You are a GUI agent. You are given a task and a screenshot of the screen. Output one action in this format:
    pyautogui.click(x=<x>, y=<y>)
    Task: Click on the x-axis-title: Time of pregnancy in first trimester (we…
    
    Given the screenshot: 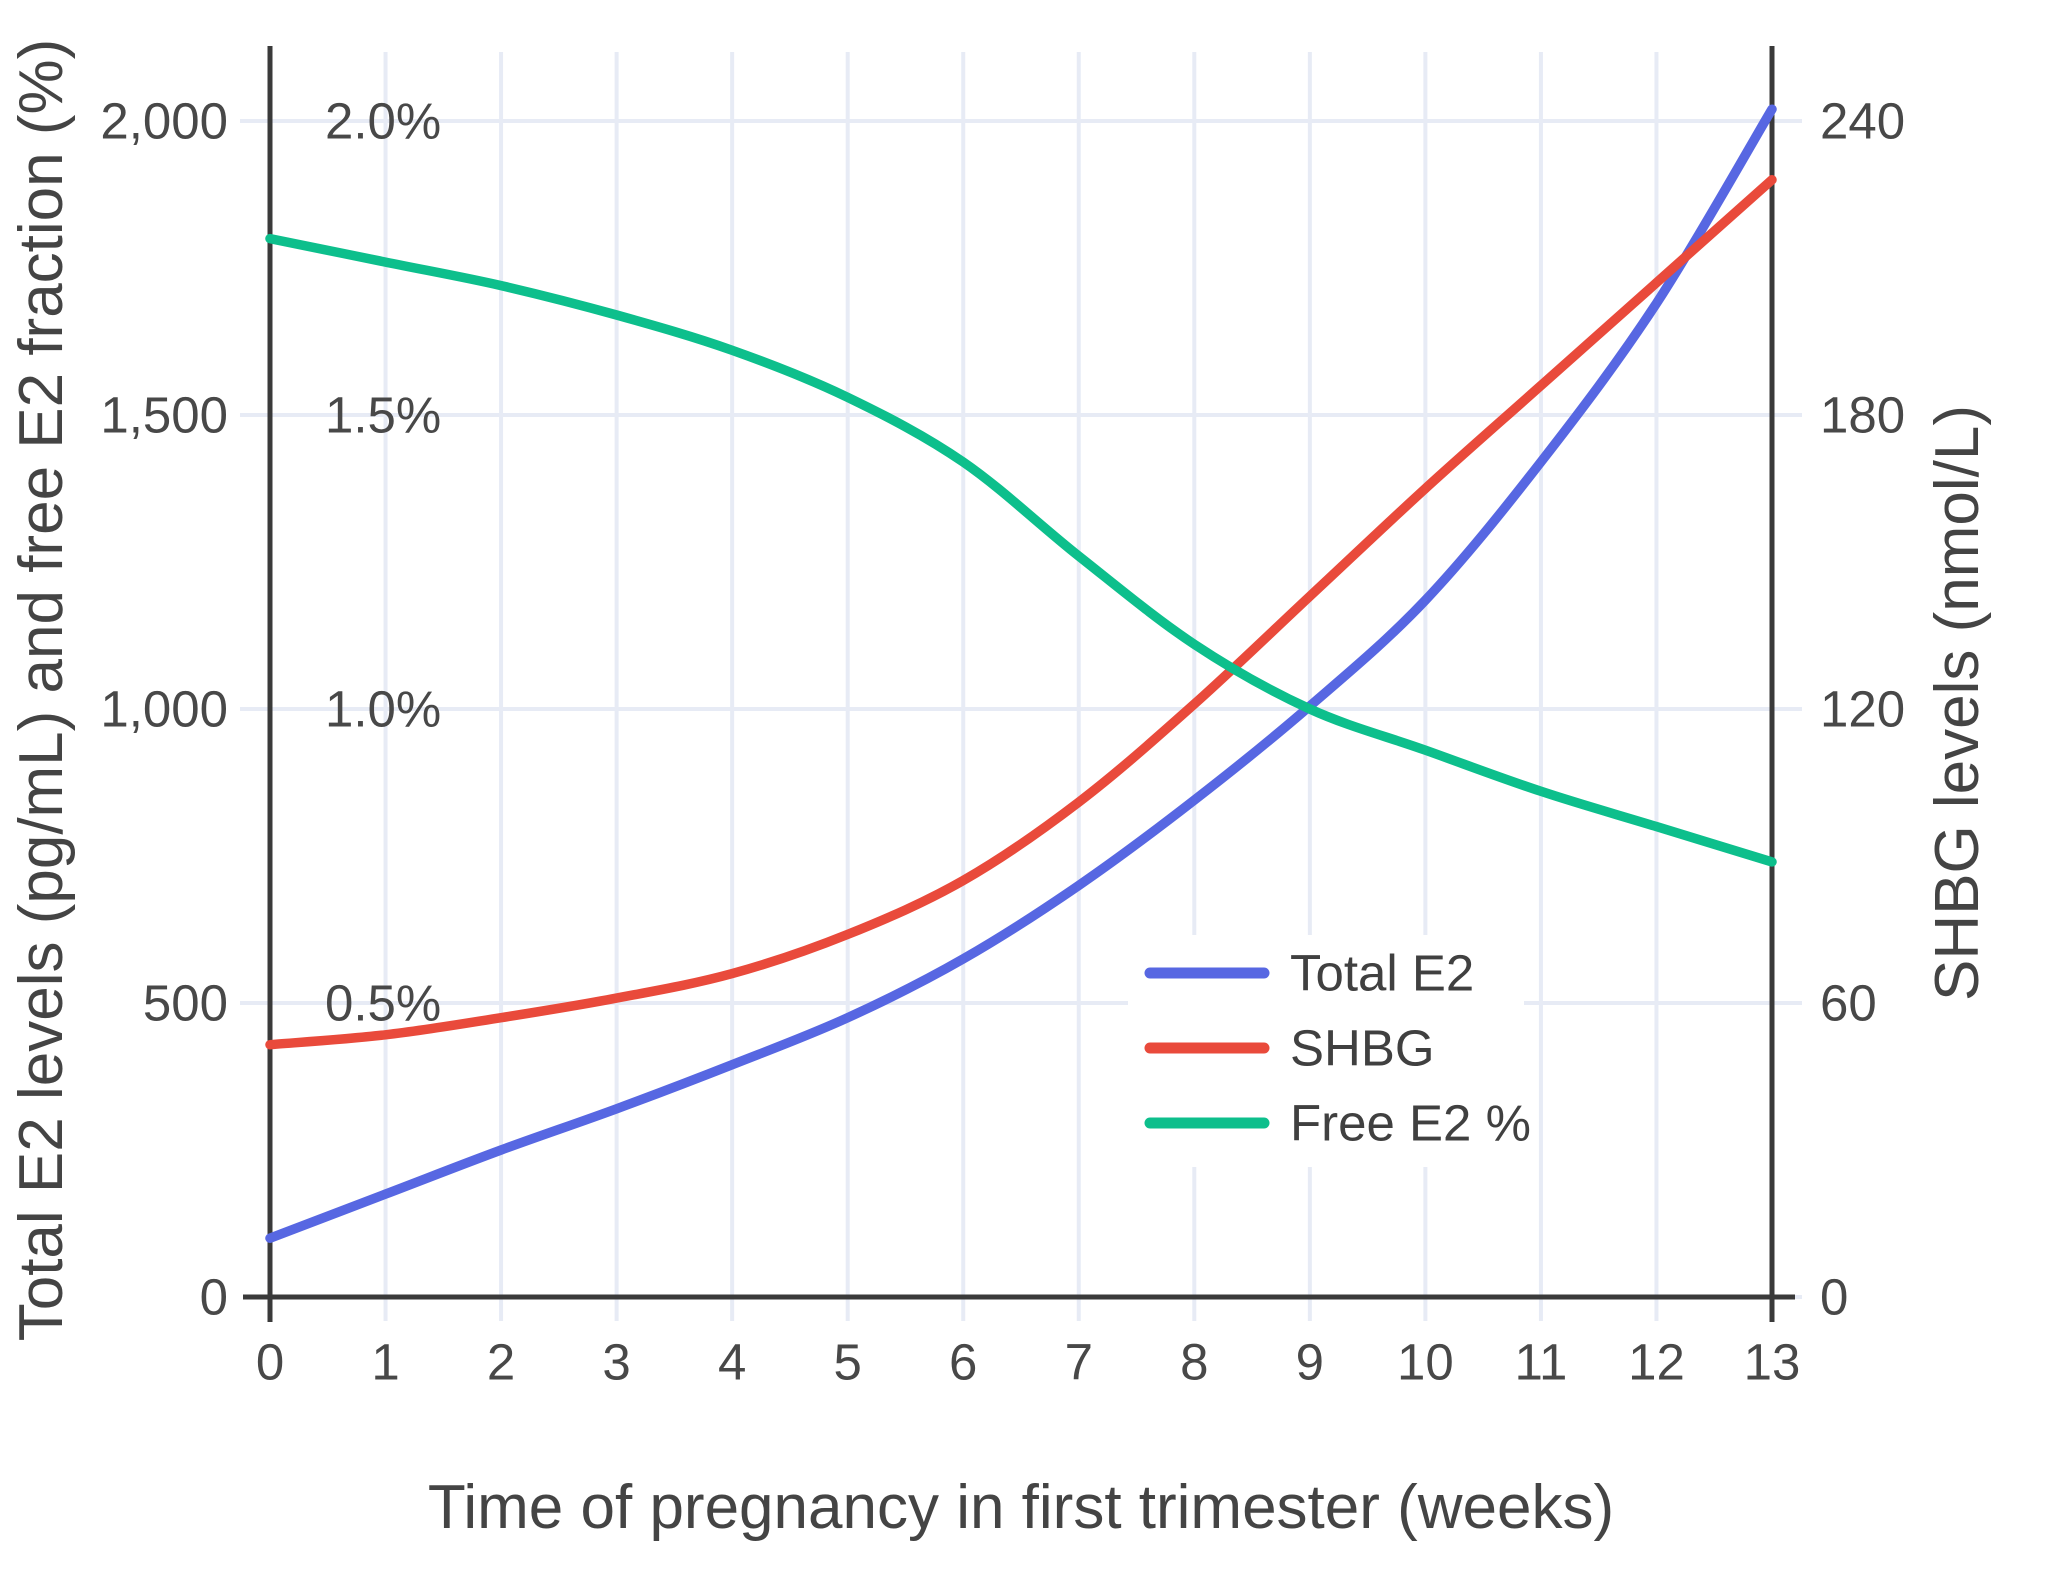 What is the action you would take?
    pyautogui.click(x=1021, y=1507)
    